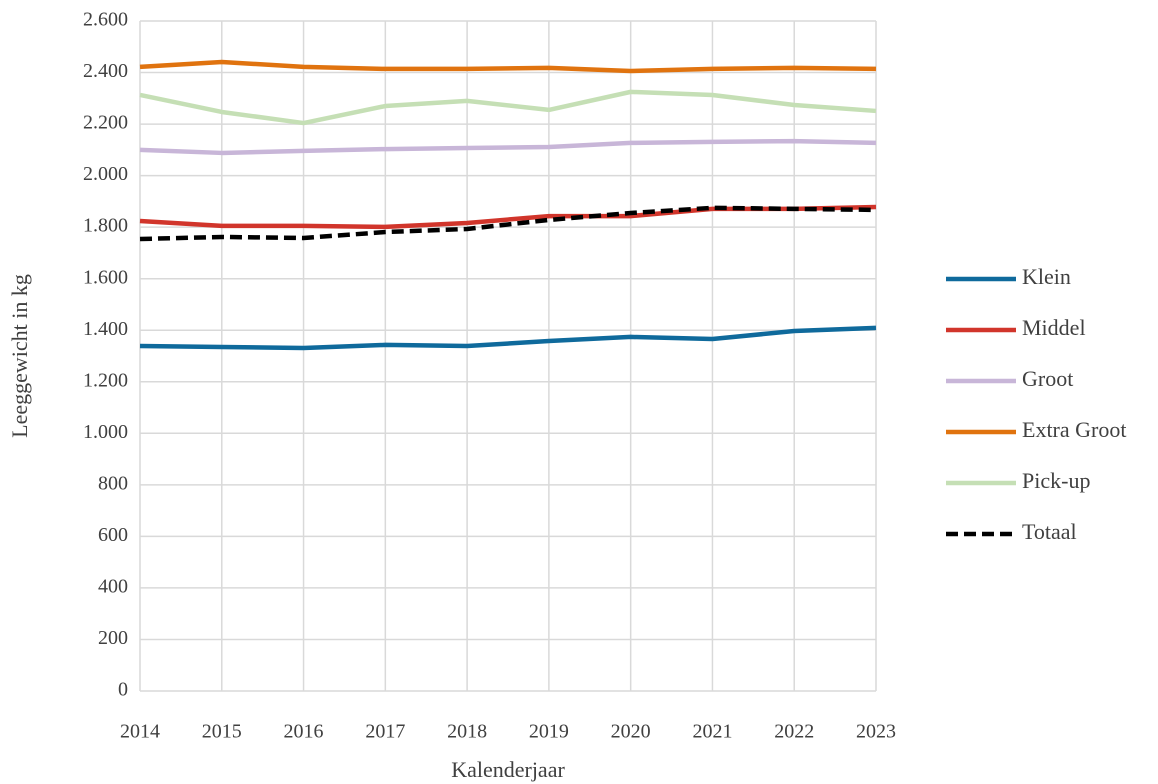 Image resolution: width=1158 pixels, height=784 pixels. What do you see at coordinates (113, 483) in the screenshot?
I see `y-tick-label: 800` at bounding box center [113, 483].